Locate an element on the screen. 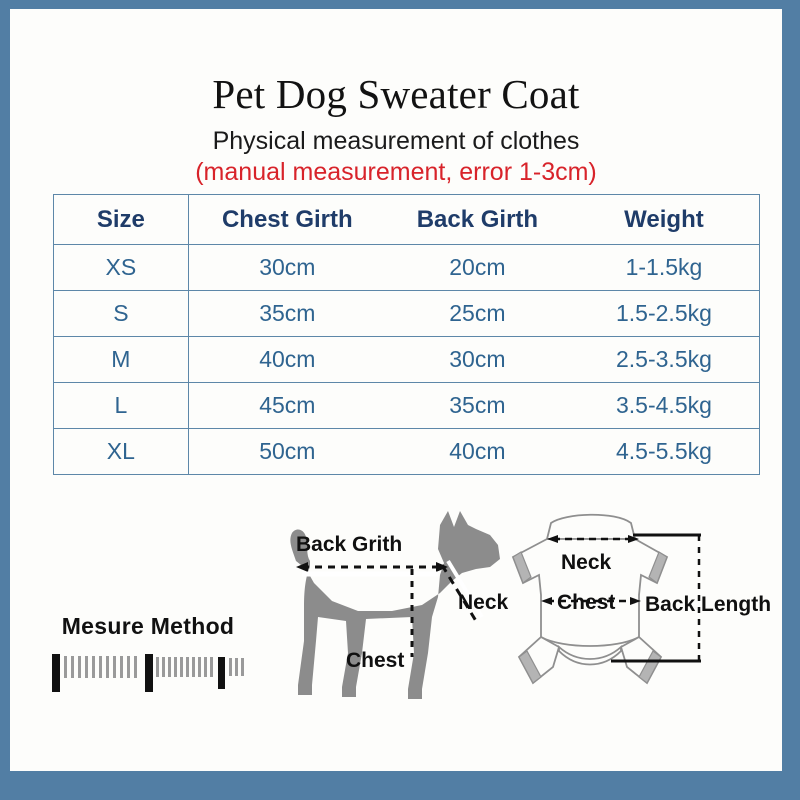 The width and height of the screenshot is (800, 800). dog-measurement-diagram: Back Grith Neck Chest is located at coordinates (399, 605).